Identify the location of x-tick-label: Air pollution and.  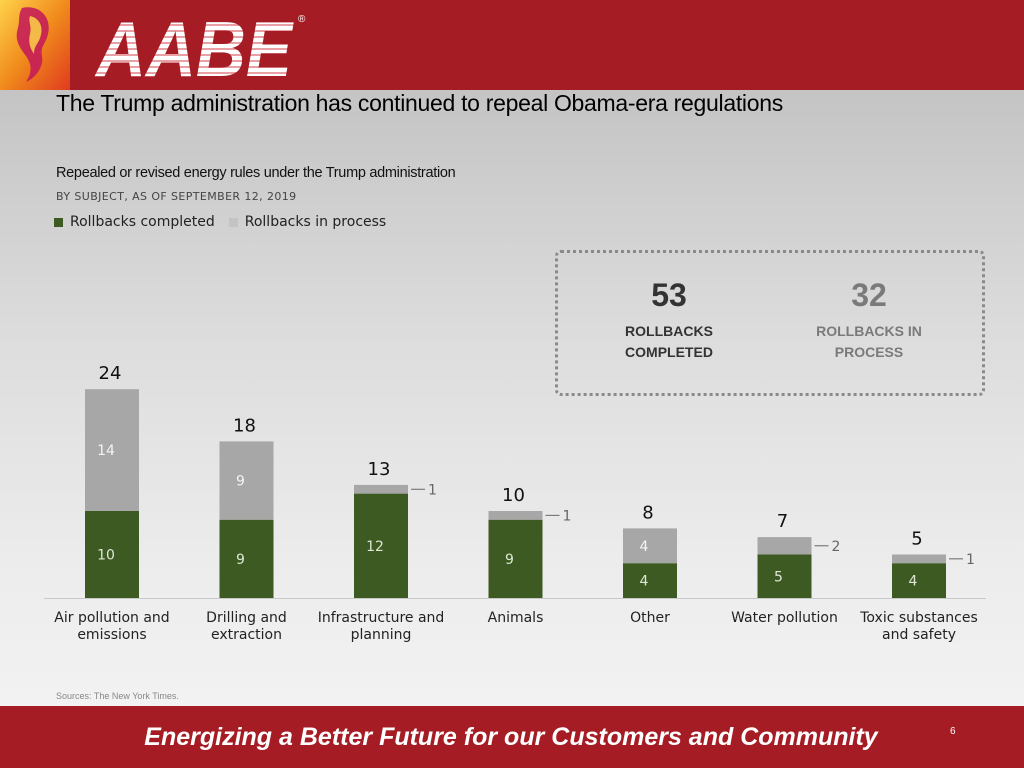
(111, 618).